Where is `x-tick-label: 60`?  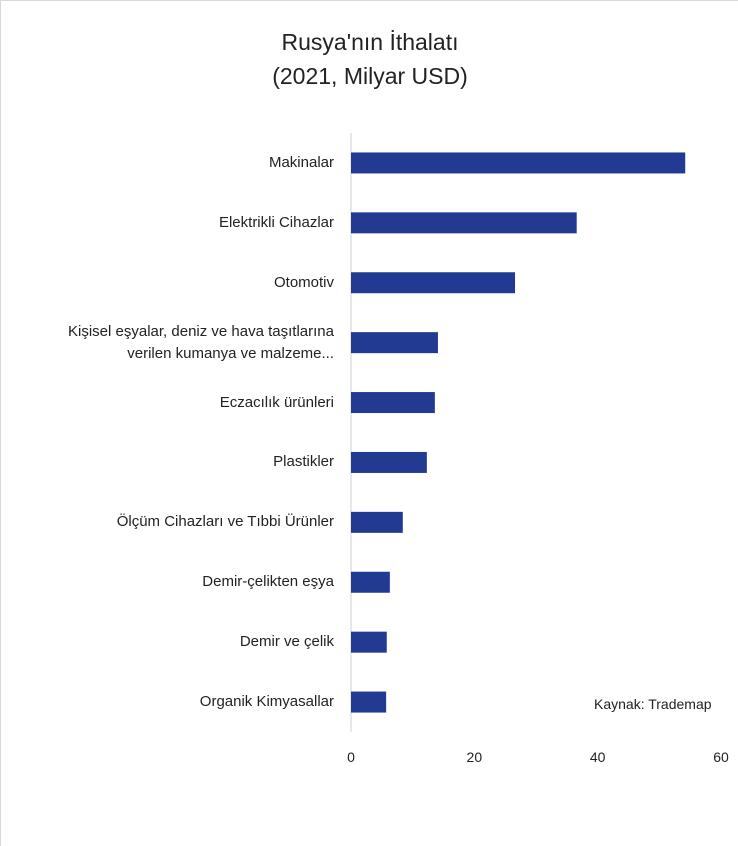
x-tick-label: 60 is located at coordinates (721, 757).